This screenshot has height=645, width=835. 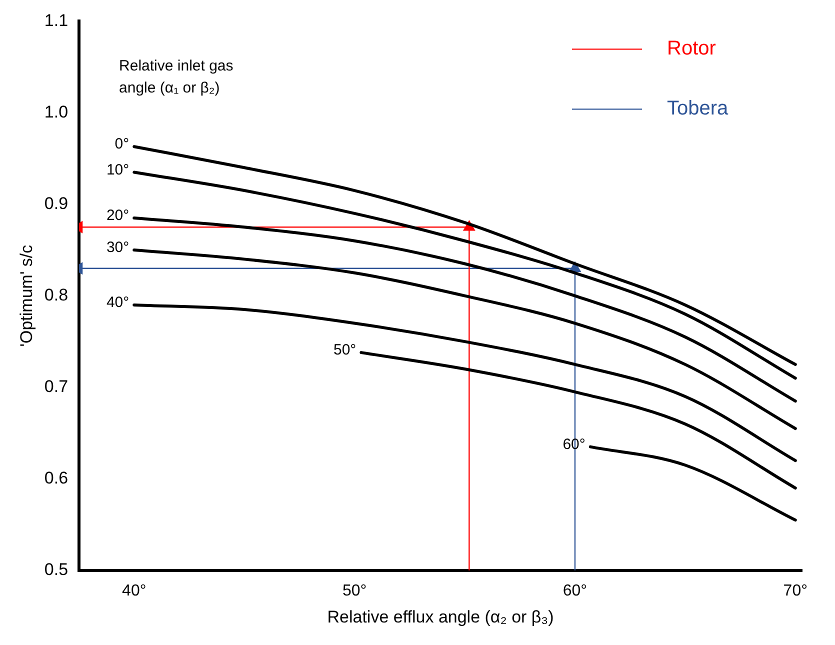 What do you see at coordinates (344, 350) in the screenshot?
I see `series-label: 50°` at bounding box center [344, 350].